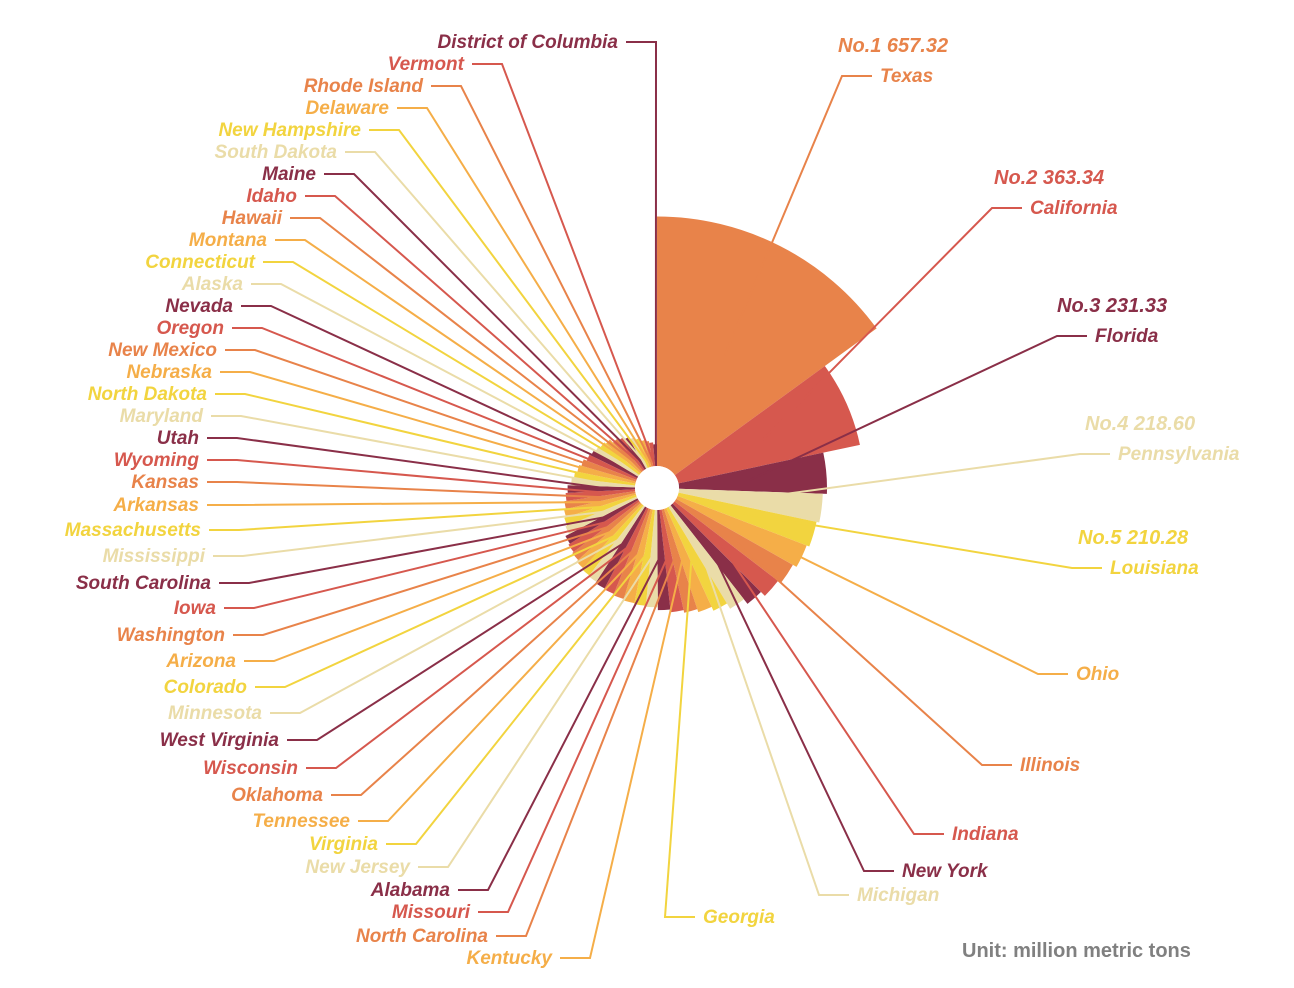 The height and width of the screenshot is (988, 1294). What do you see at coordinates (155, 505) in the screenshot?
I see `state-label-arkansas: Arkansas` at bounding box center [155, 505].